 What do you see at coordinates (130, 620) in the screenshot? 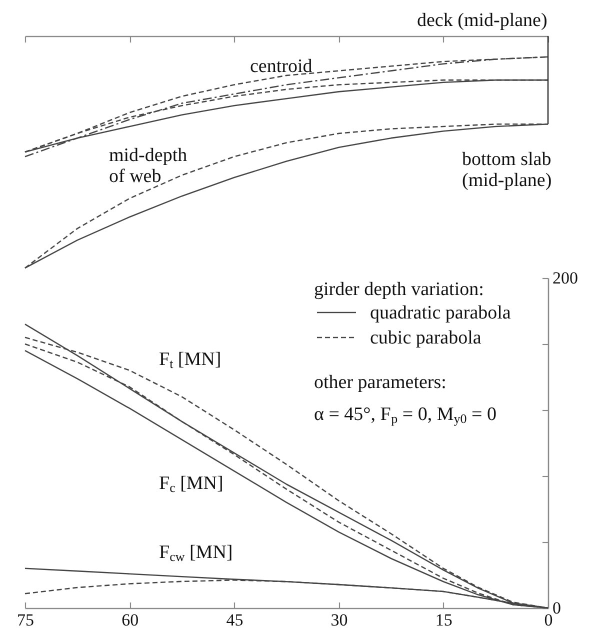
I see `x-tick-label: 60` at bounding box center [130, 620].